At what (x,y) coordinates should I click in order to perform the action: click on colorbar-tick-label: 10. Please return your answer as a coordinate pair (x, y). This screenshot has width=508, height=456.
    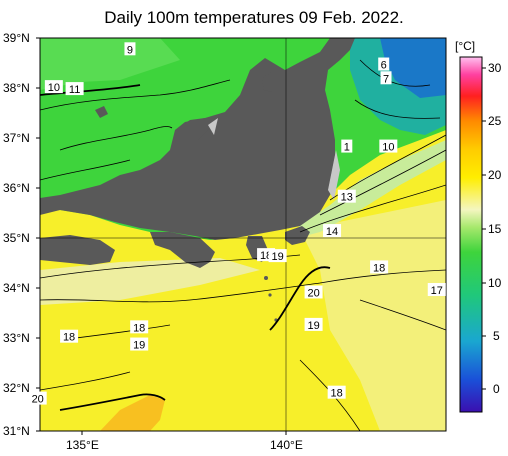
    Looking at the image, I should click on (495, 283).